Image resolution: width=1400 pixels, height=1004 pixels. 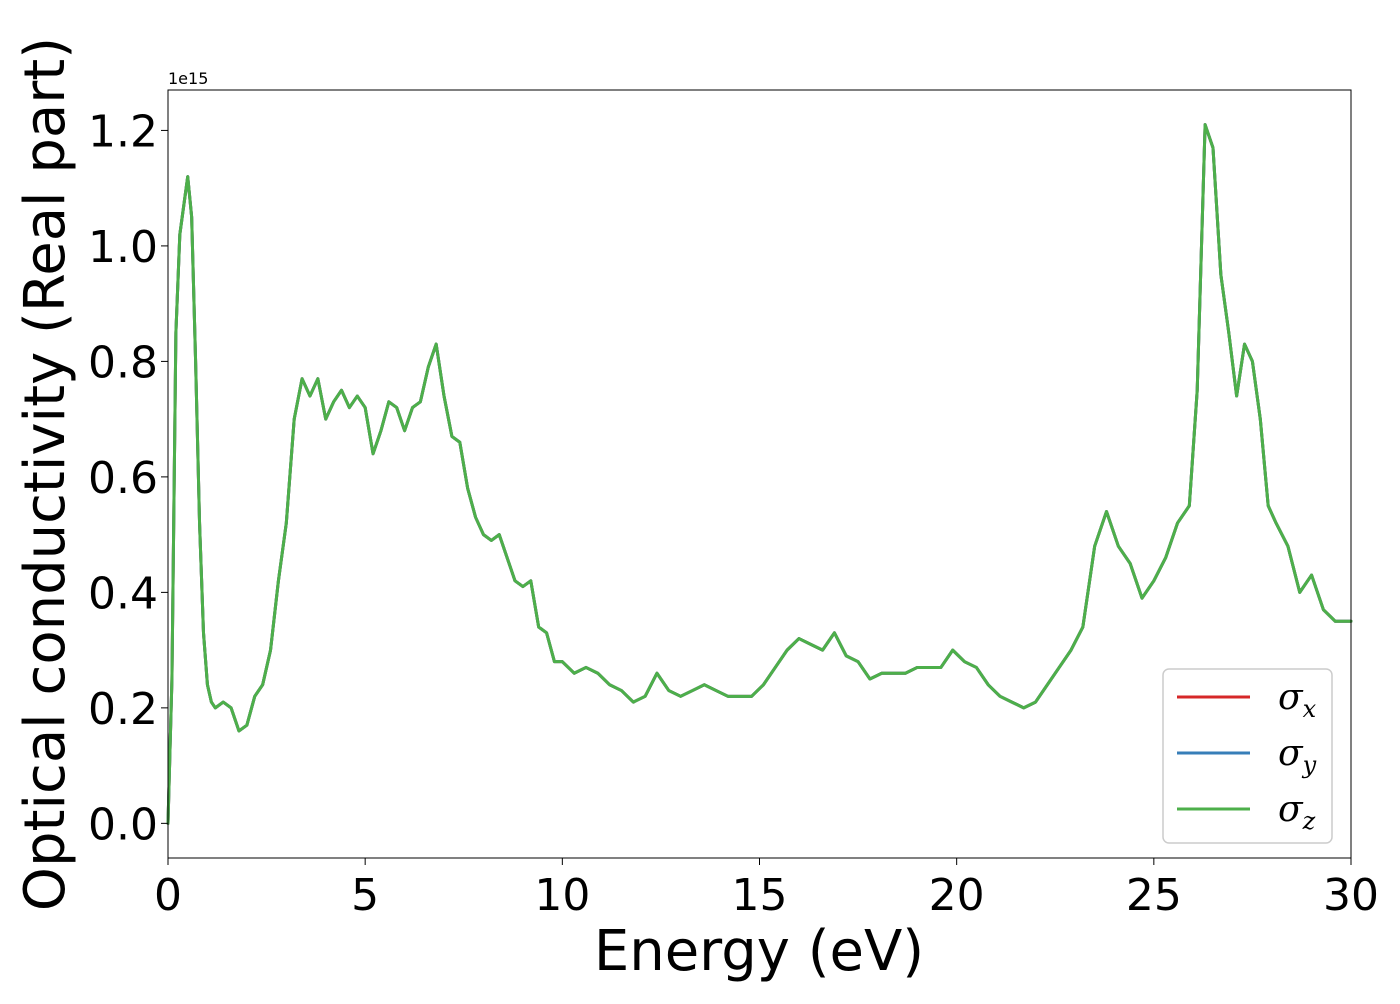 I want to click on x-axis-ticks: 0 5 10 15 20 25 30, so click(x=766, y=889).